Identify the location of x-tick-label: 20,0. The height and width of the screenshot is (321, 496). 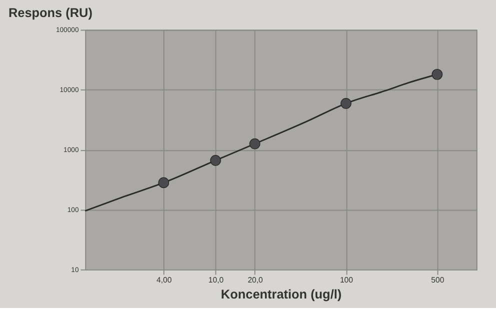
(256, 280).